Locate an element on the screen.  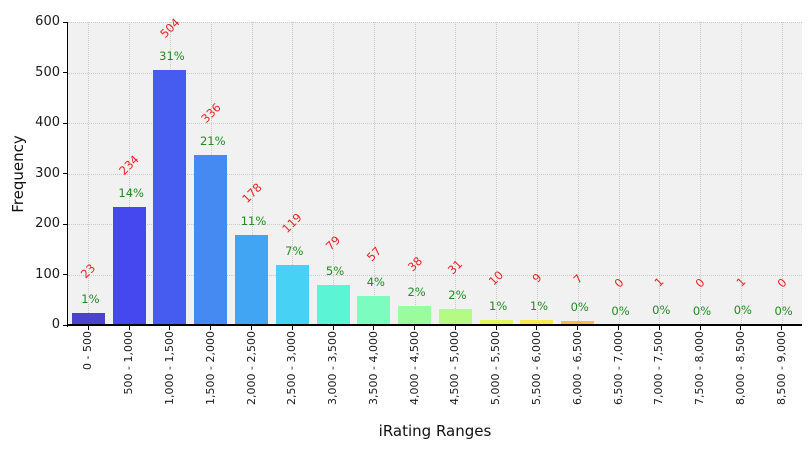
y-tick-label: 0 is located at coordinates (55, 324).